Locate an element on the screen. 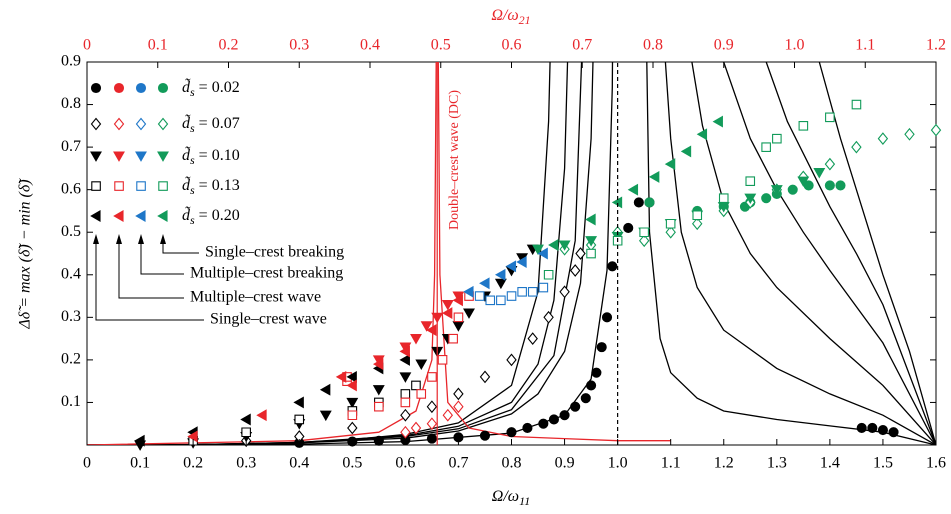  x2-tick-label: 0.5 is located at coordinates (441, 45).